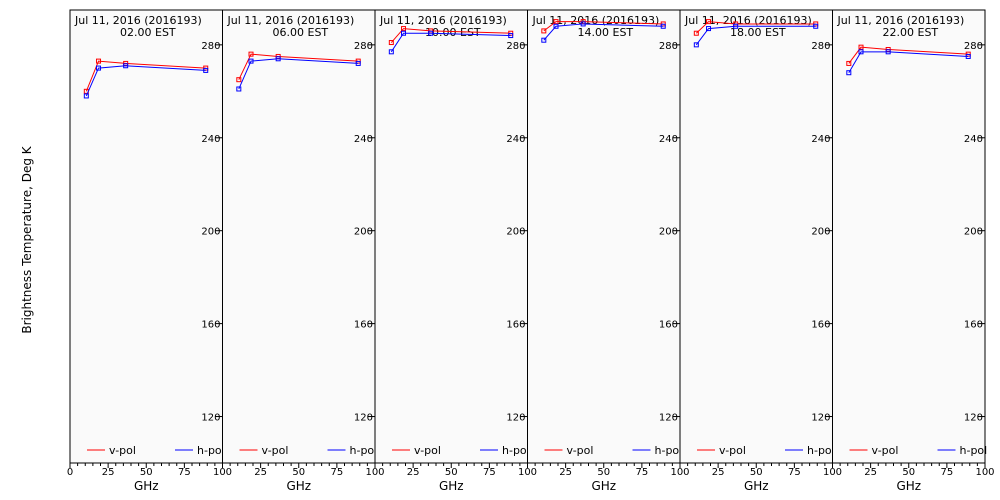  Describe the element at coordinates (758, 32) in the screenshot. I see `panel-title-time: 18.00 EST` at that location.